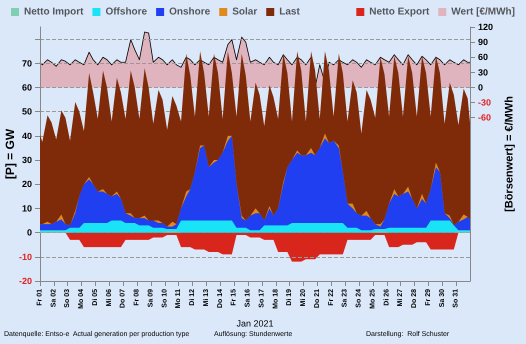 The width and height of the screenshot is (526, 344). I want to click on y2-tick-label: 30, so click(483, 72).